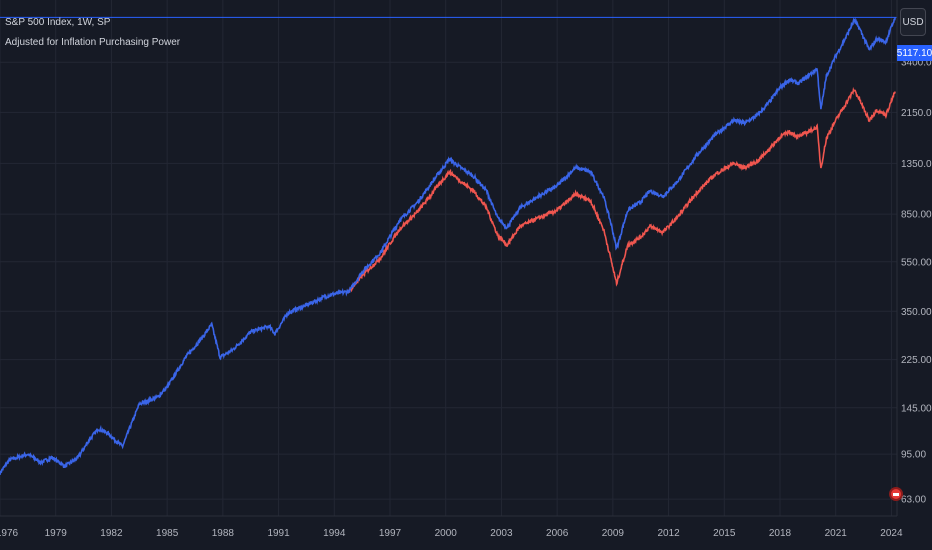  Describe the element at coordinates (916, 215) in the screenshot. I see `y-tick-label: 850.00` at that location.